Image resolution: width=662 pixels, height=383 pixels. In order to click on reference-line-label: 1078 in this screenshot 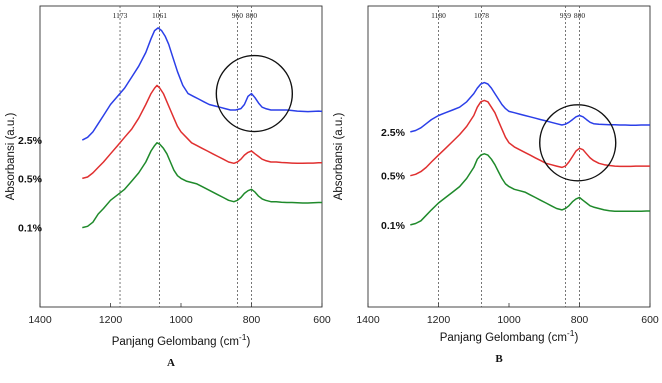, I will do `click(481, 15)`.